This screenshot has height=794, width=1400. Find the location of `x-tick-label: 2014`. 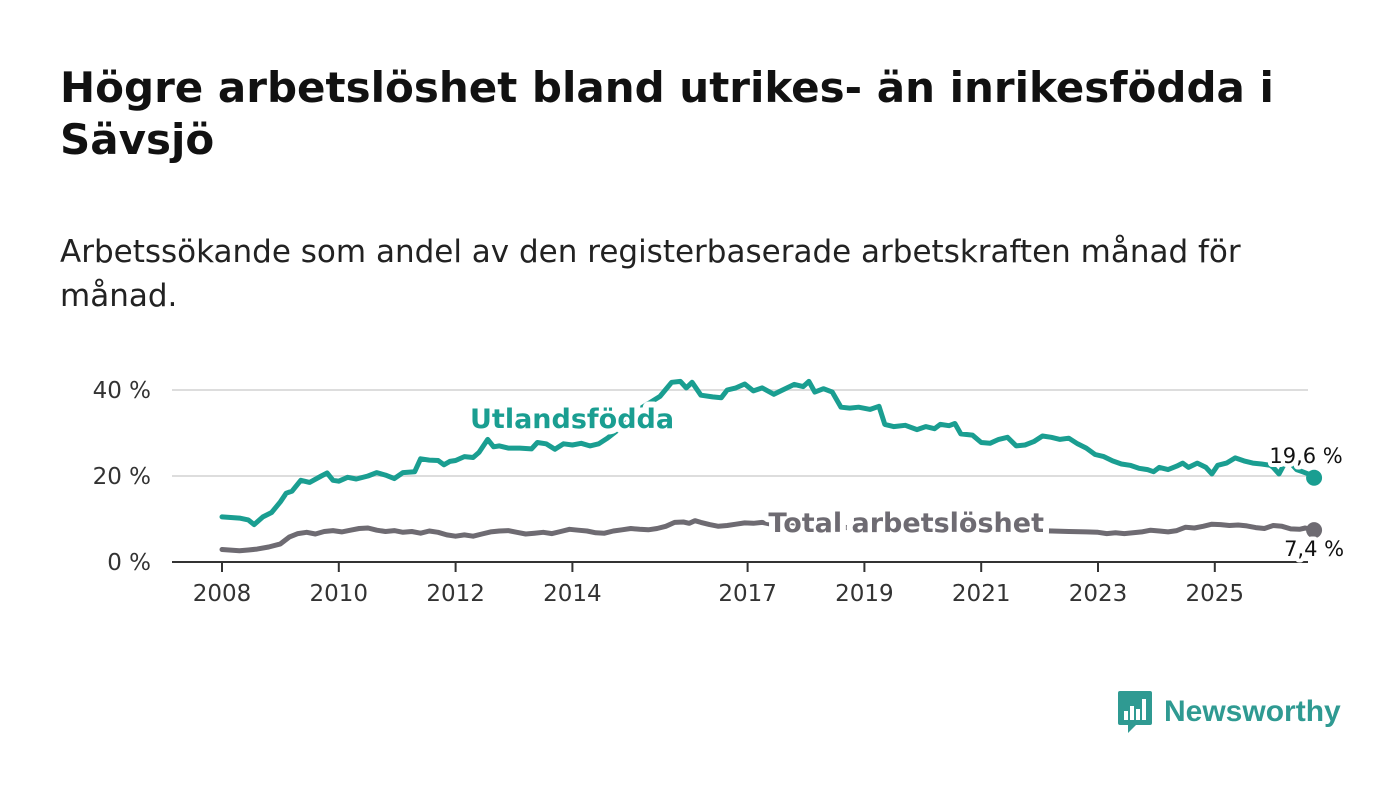

x-tick-label: 2014 is located at coordinates (572, 594).